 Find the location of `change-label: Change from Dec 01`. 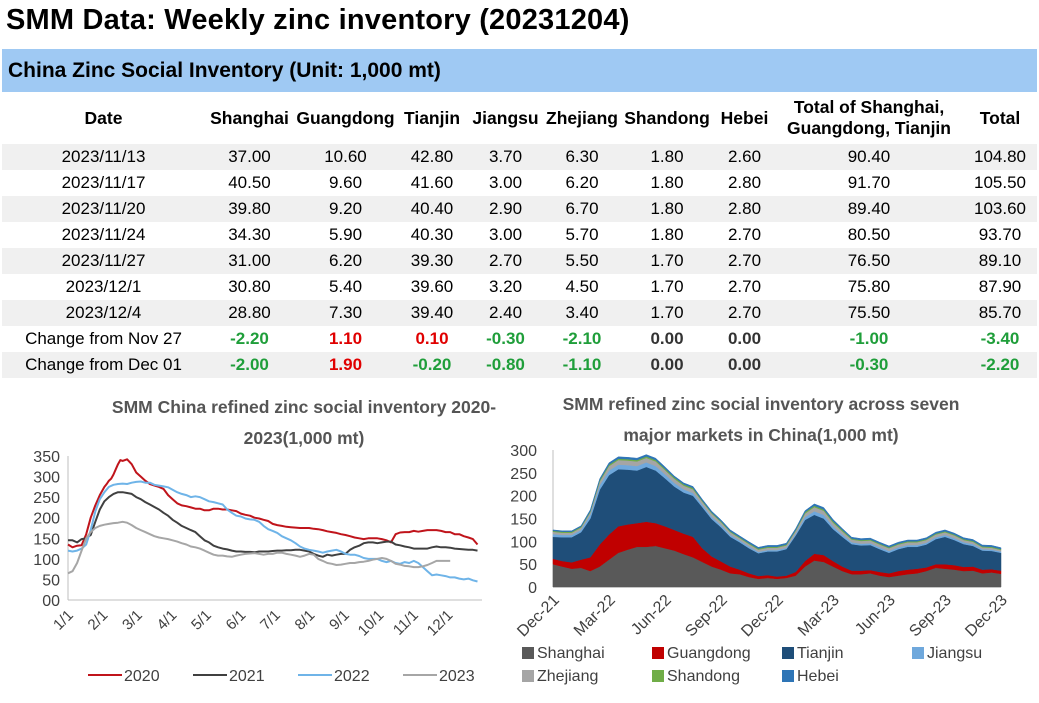

change-label: Change from Dec 01 is located at coordinates (103, 365).